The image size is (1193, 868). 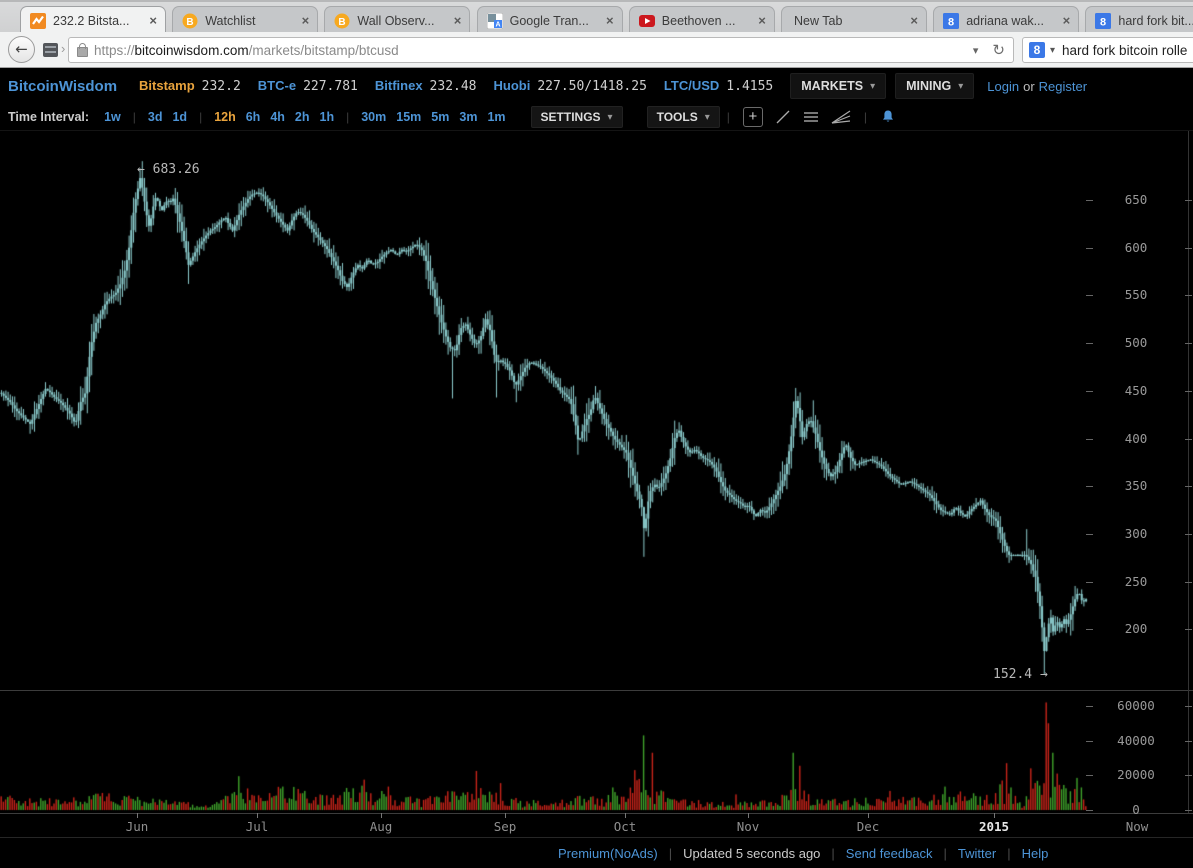 What do you see at coordinates (155, 117) in the screenshot?
I see `interval-3d: 3d` at bounding box center [155, 117].